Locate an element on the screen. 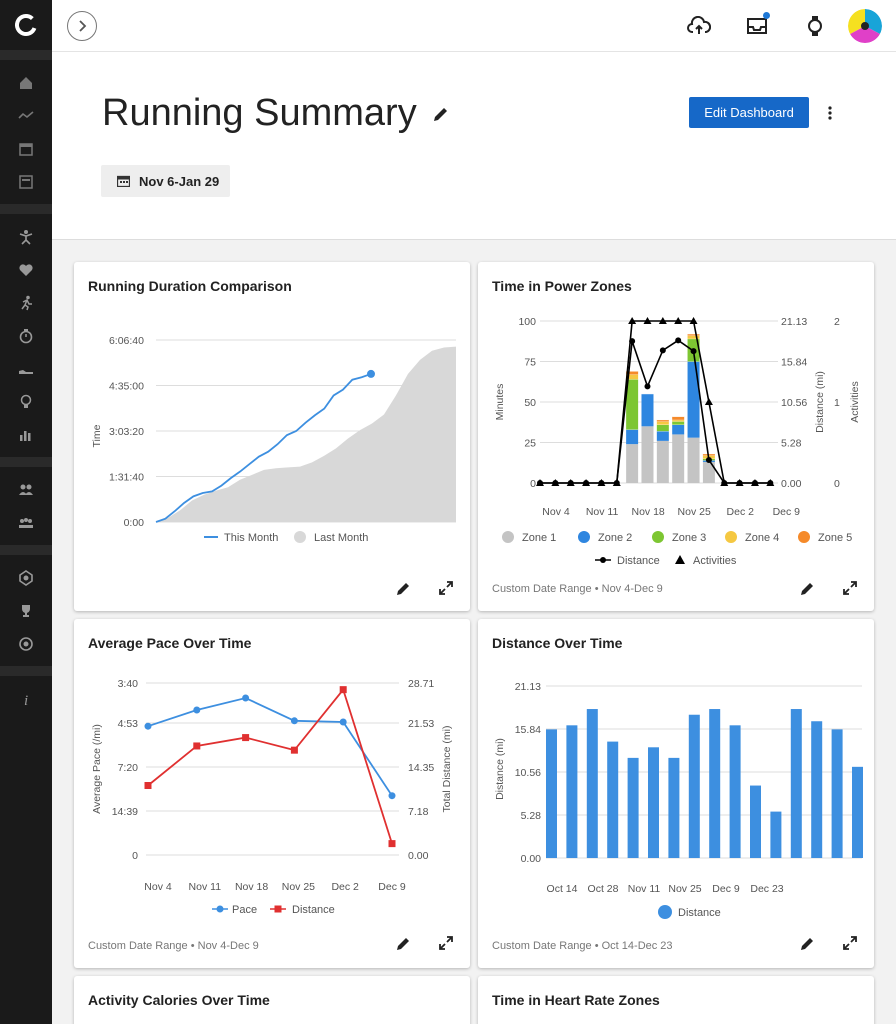 This screenshot has width=896, height=1024. sidebar-item-badge is located at coordinates (26, 577).